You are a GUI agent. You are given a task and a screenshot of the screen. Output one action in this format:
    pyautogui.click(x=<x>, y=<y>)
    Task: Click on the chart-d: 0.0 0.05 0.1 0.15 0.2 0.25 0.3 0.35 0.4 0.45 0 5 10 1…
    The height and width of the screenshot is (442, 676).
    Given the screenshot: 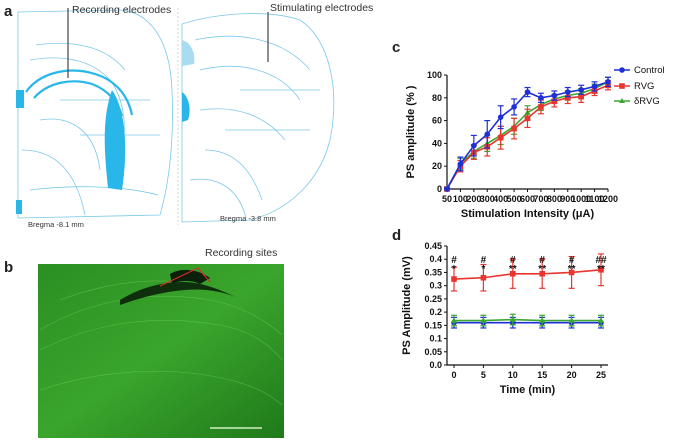 What is the action you would take?
    pyautogui.click(x=504, y=318)
    